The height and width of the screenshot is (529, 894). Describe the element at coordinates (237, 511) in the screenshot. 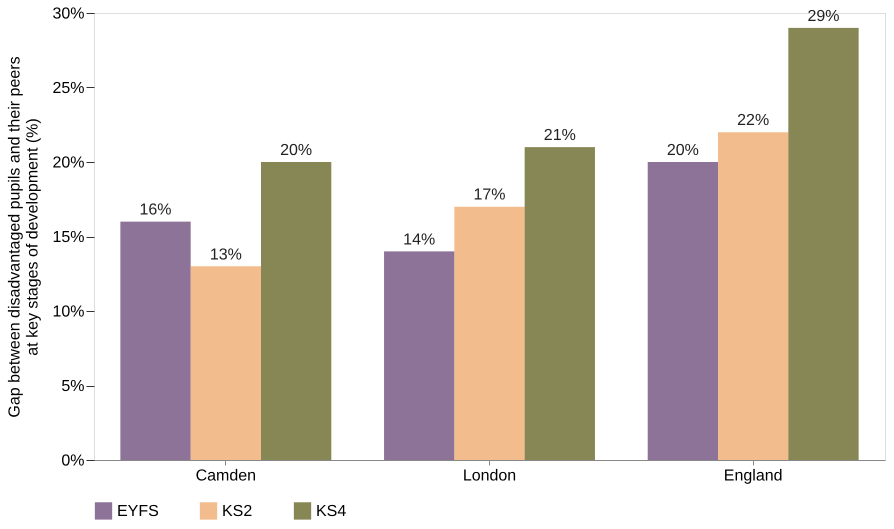

I see `legend-label: KS2` at that location.